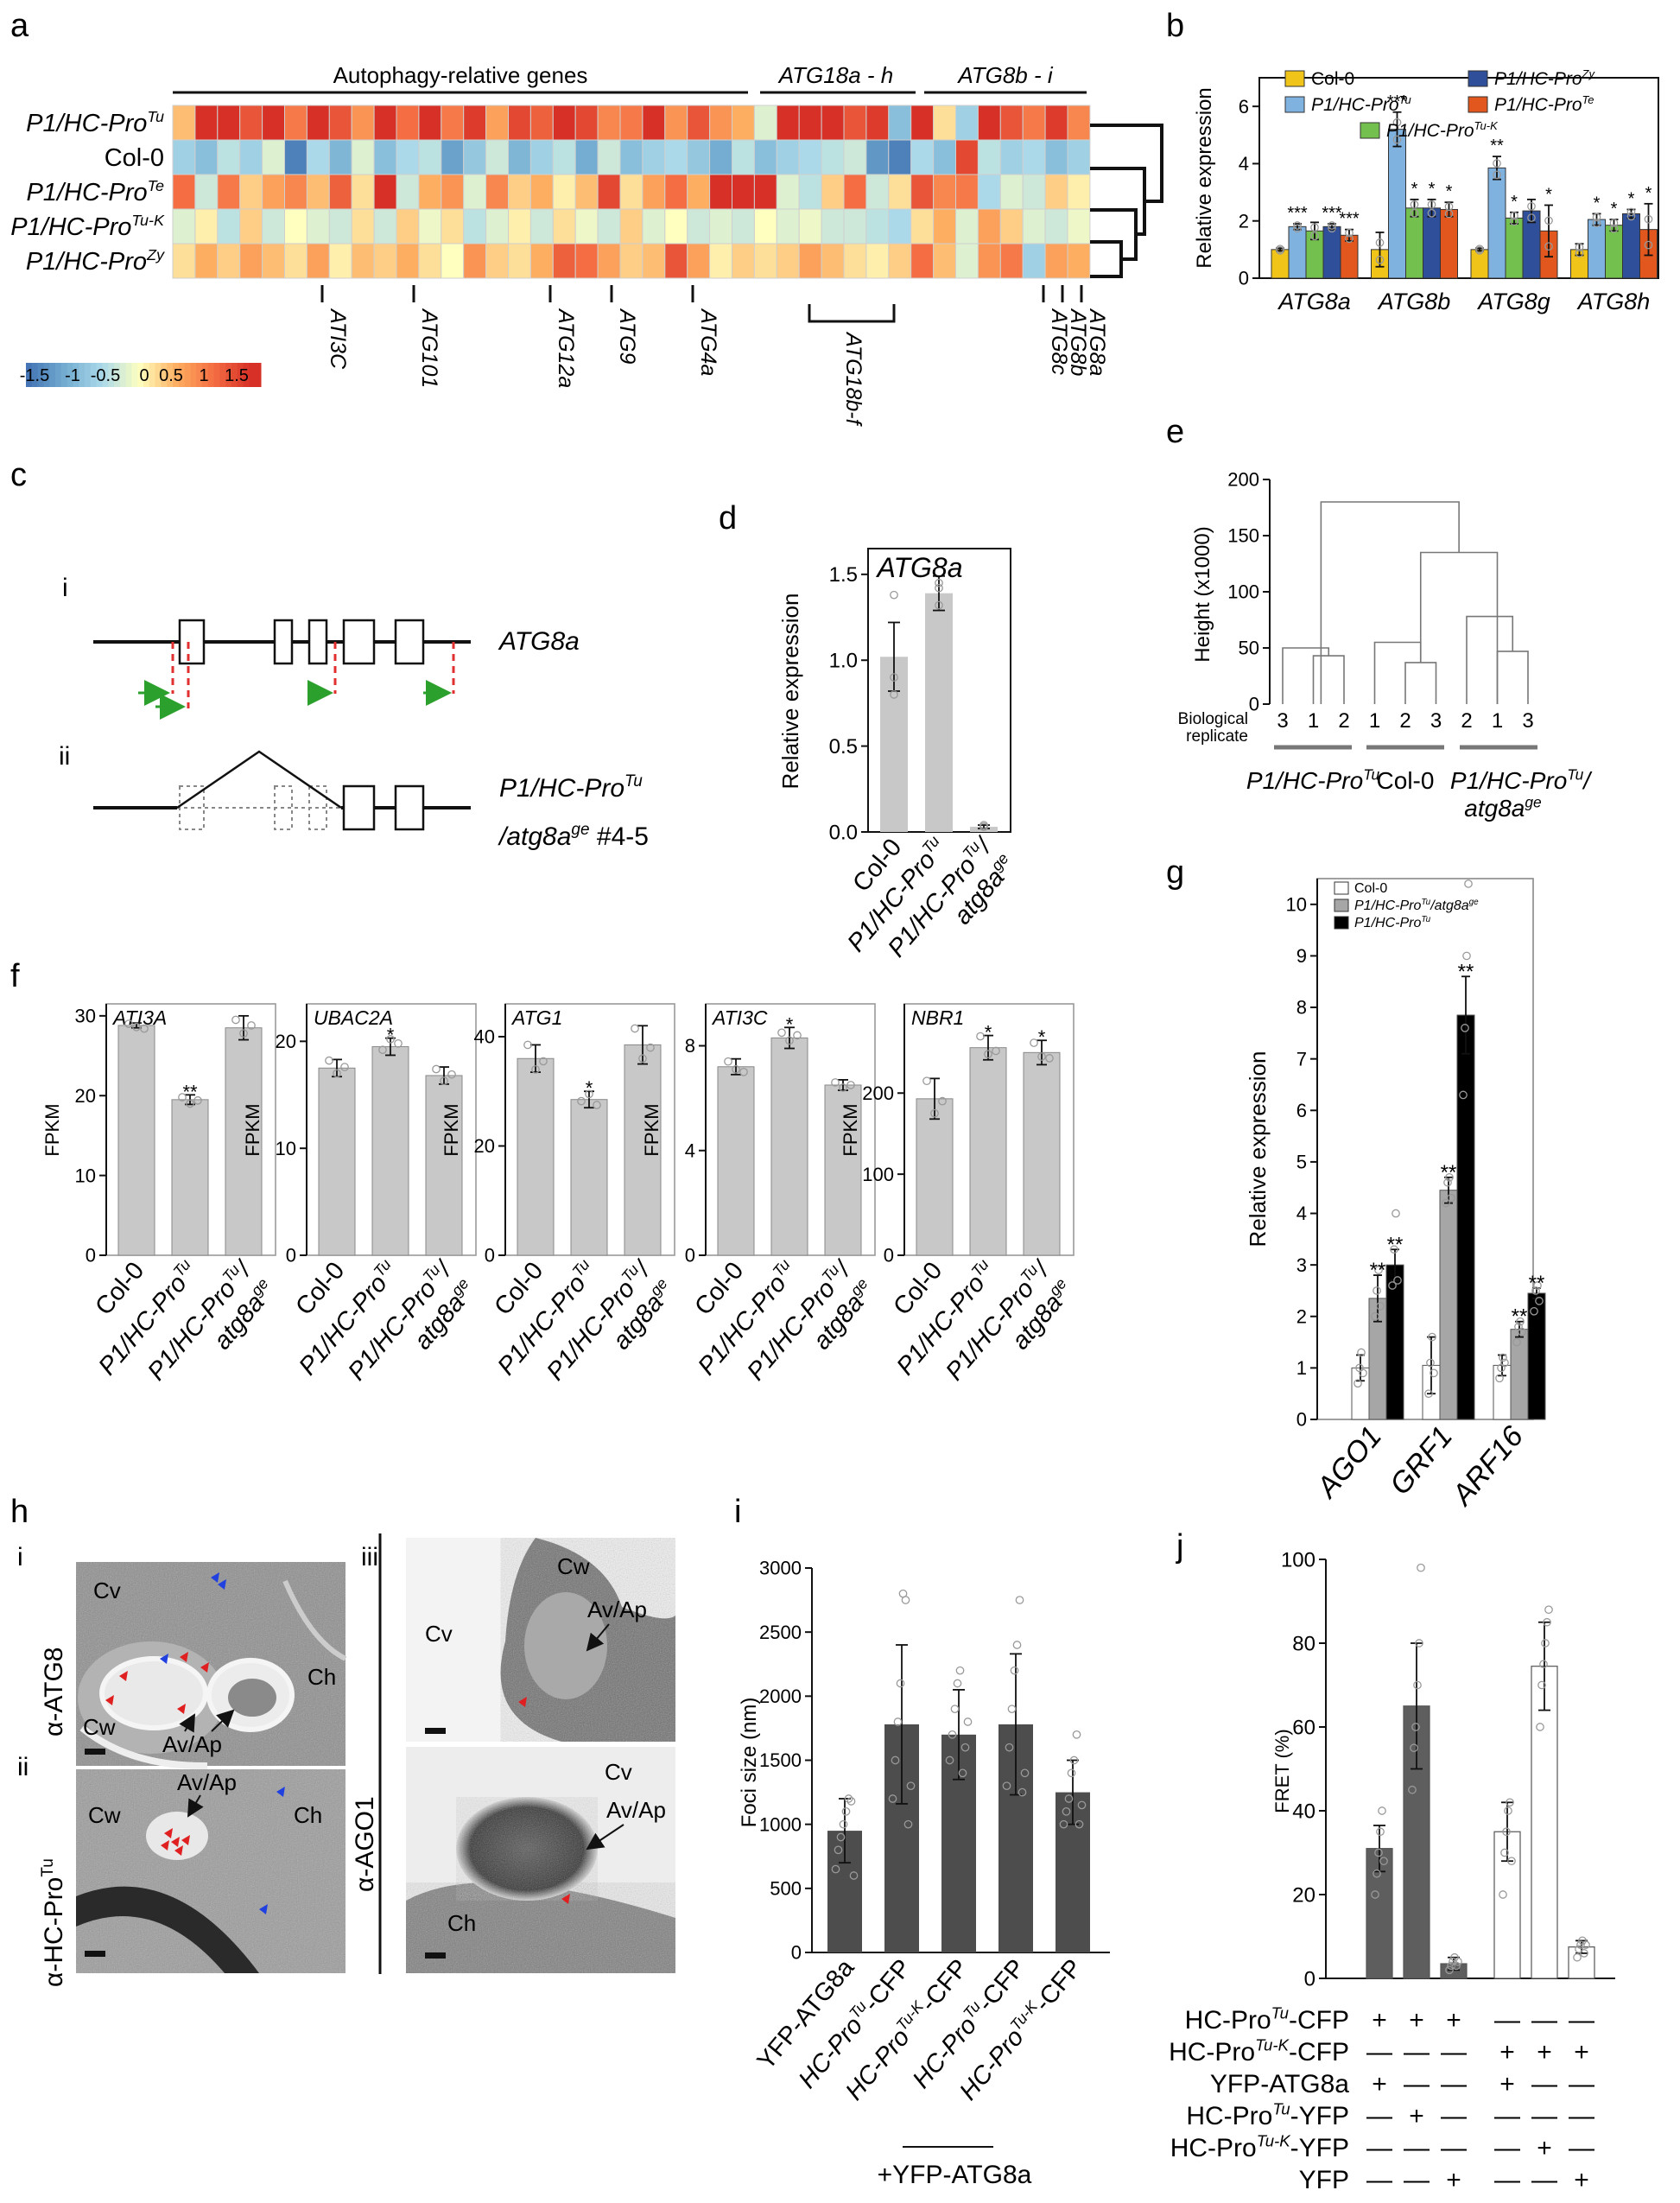 This screenshot has width=1680, height=2203. What do you see at coordinates (54, 1923) in the screenshot?
I see `em-row-label-hcpro: α-HC-ProTu` at bounding box center [54, 1923].